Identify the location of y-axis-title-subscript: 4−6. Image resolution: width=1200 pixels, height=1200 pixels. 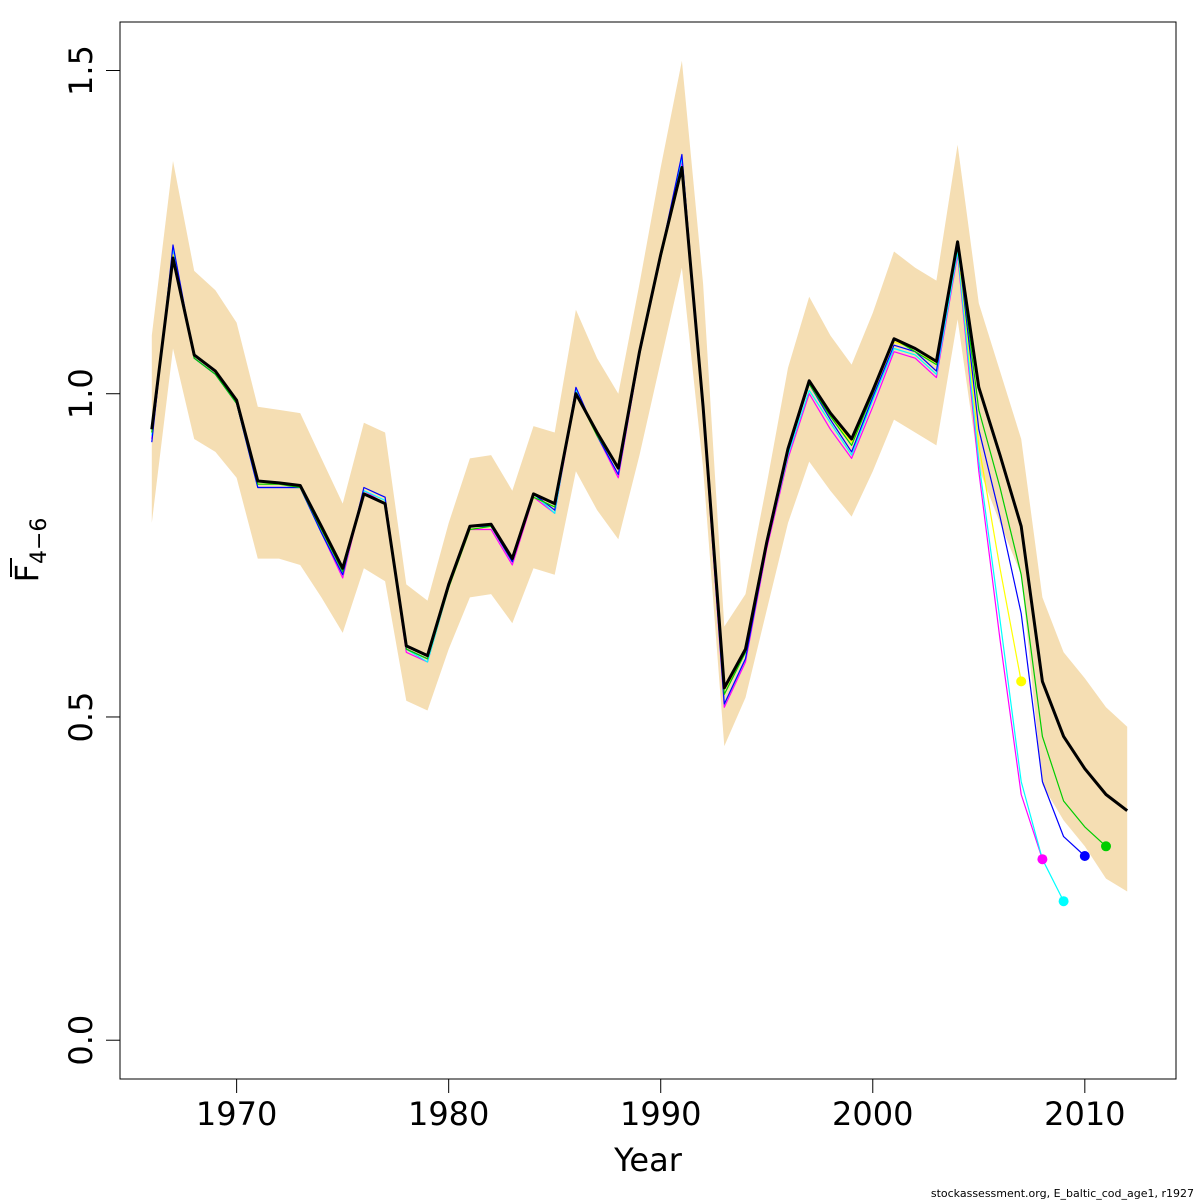
(39, 541).